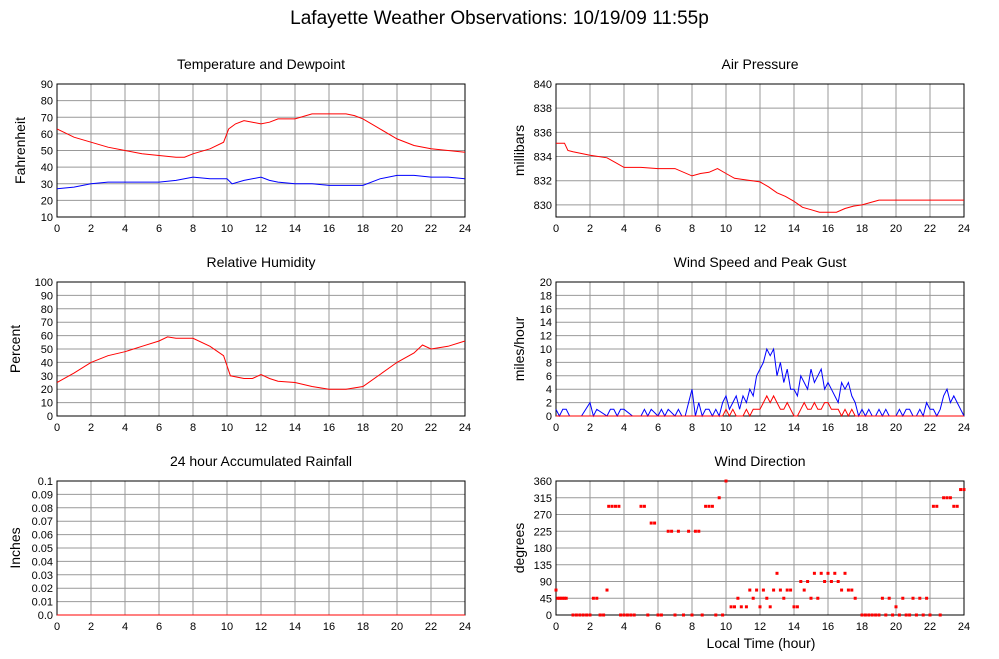  Describe the element at coordinates (431, 627) in the screenshot. I see `x-tick-label: 22` at that location.